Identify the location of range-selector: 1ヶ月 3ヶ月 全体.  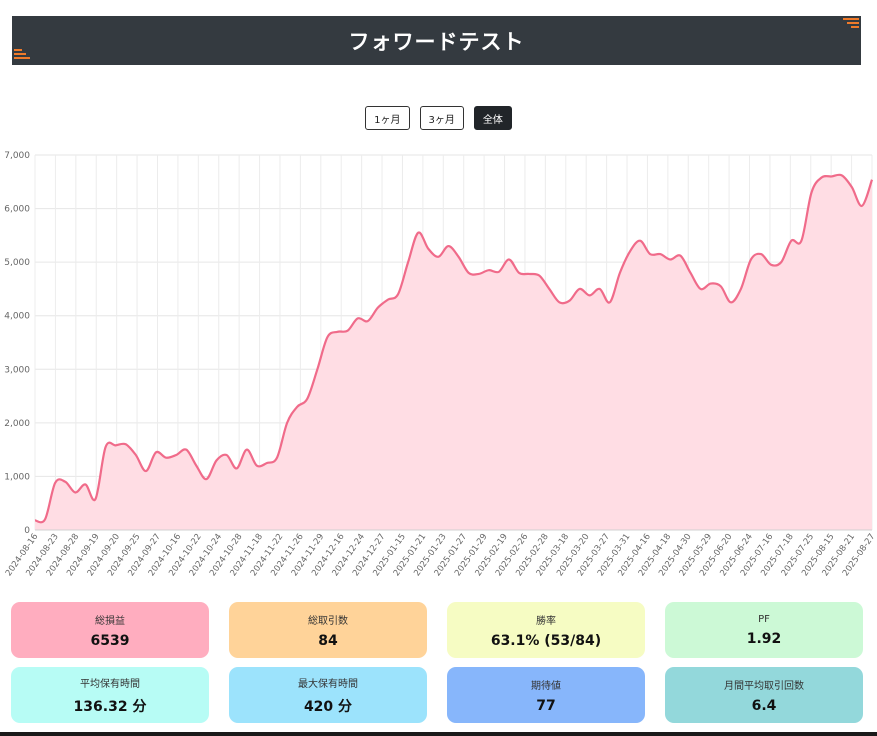
(438, 118).